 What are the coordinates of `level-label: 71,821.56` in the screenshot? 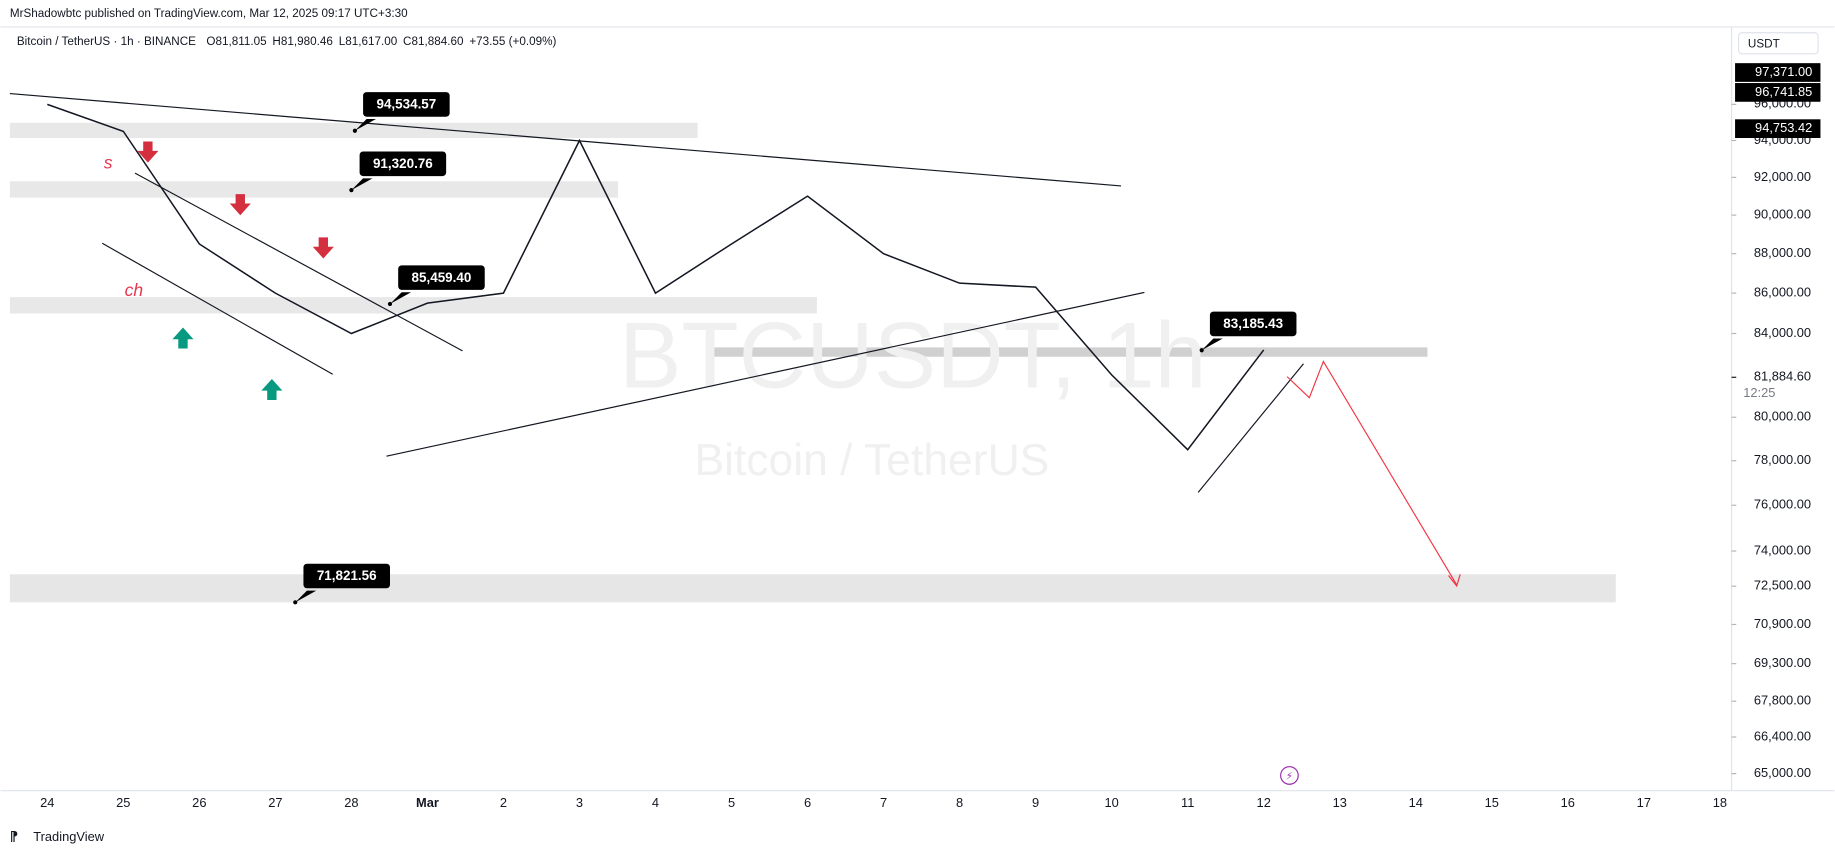 It's located at (347, 575).